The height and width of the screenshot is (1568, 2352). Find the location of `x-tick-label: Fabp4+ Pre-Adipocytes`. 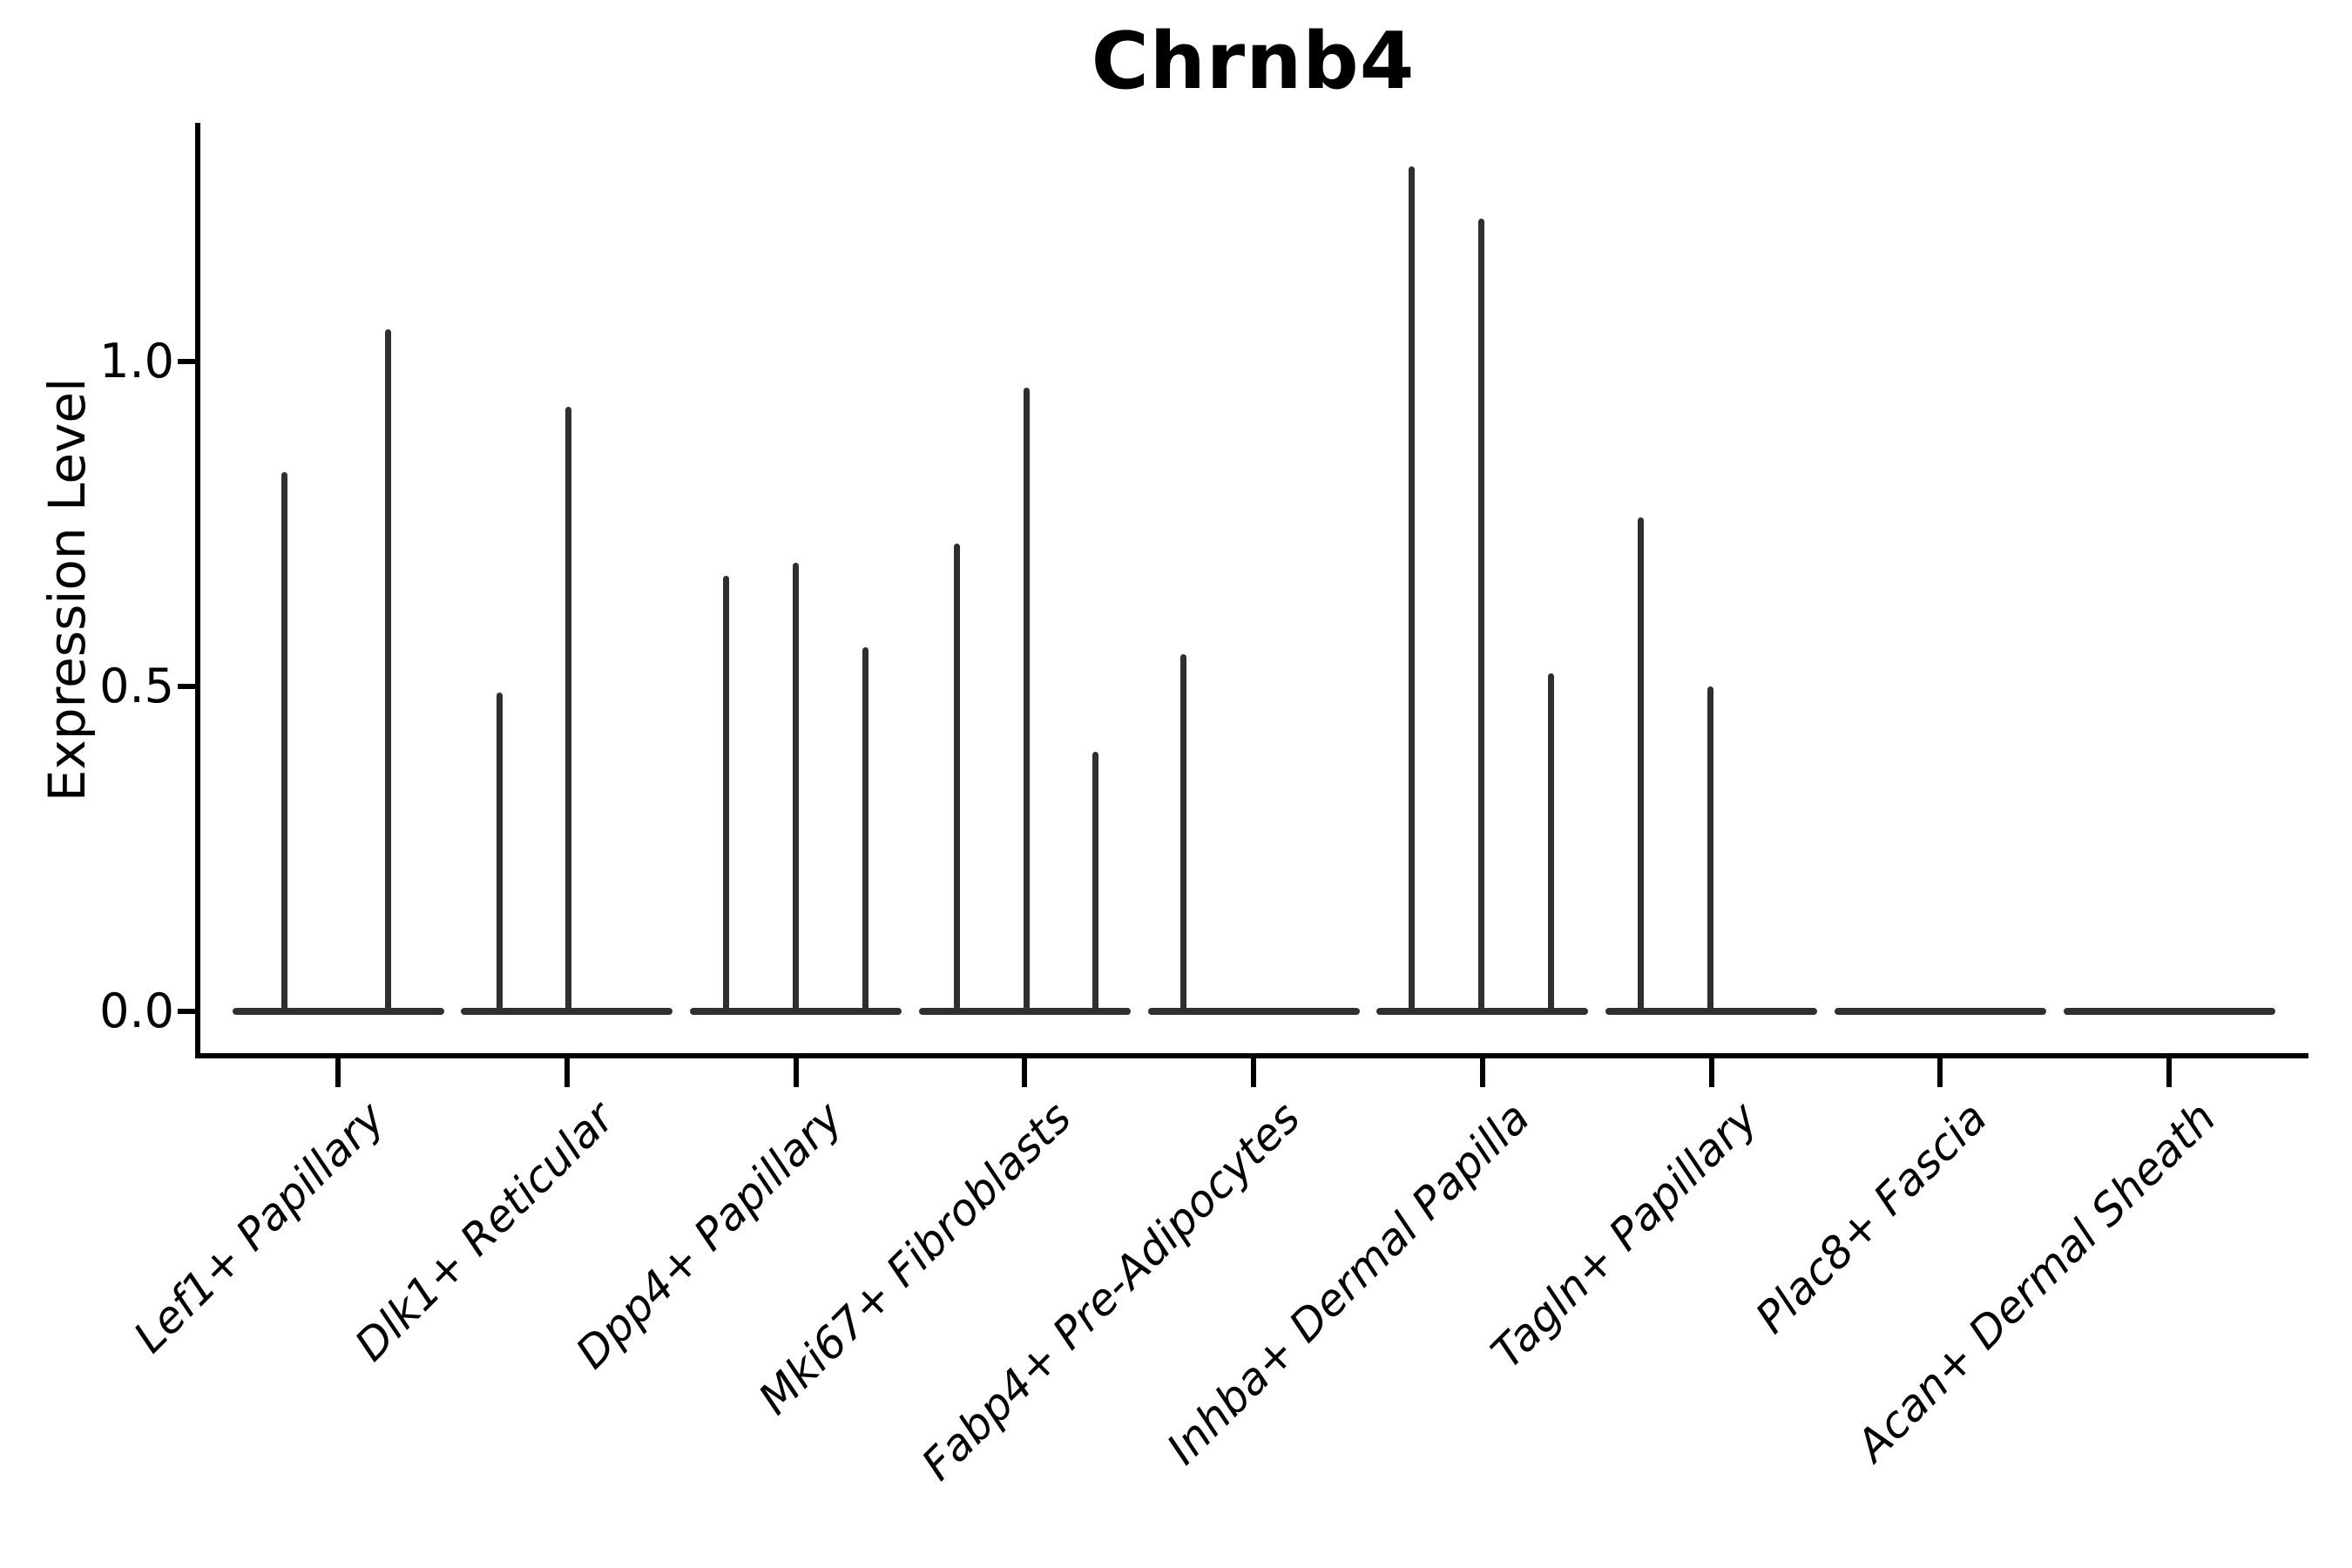

x-tick-label: Fabp4+ Pre-Adipocytes is located at coordinates (1111, 1291).